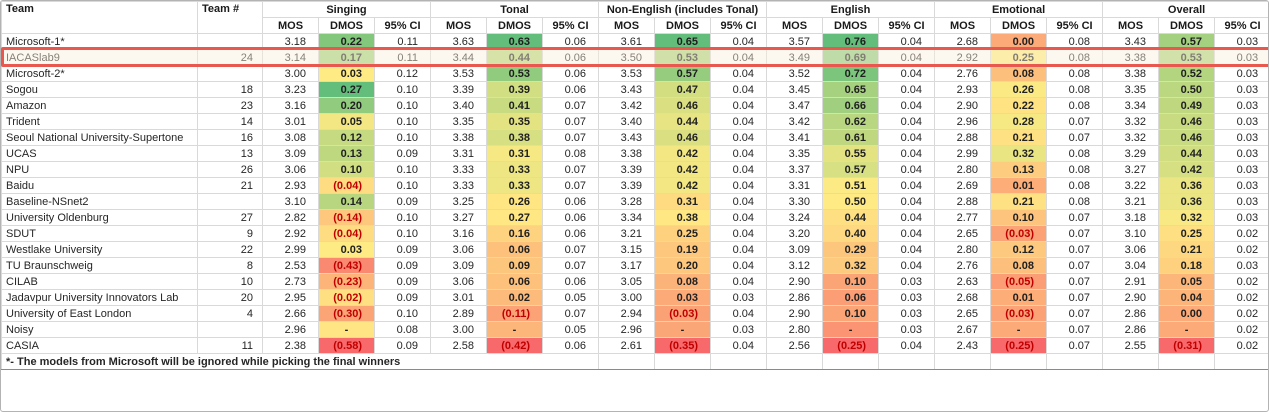  What do you see at coordinates (963, 185) in the screenshot?
I see `mos-cell: 2.69` at bounding box center [963, 185].